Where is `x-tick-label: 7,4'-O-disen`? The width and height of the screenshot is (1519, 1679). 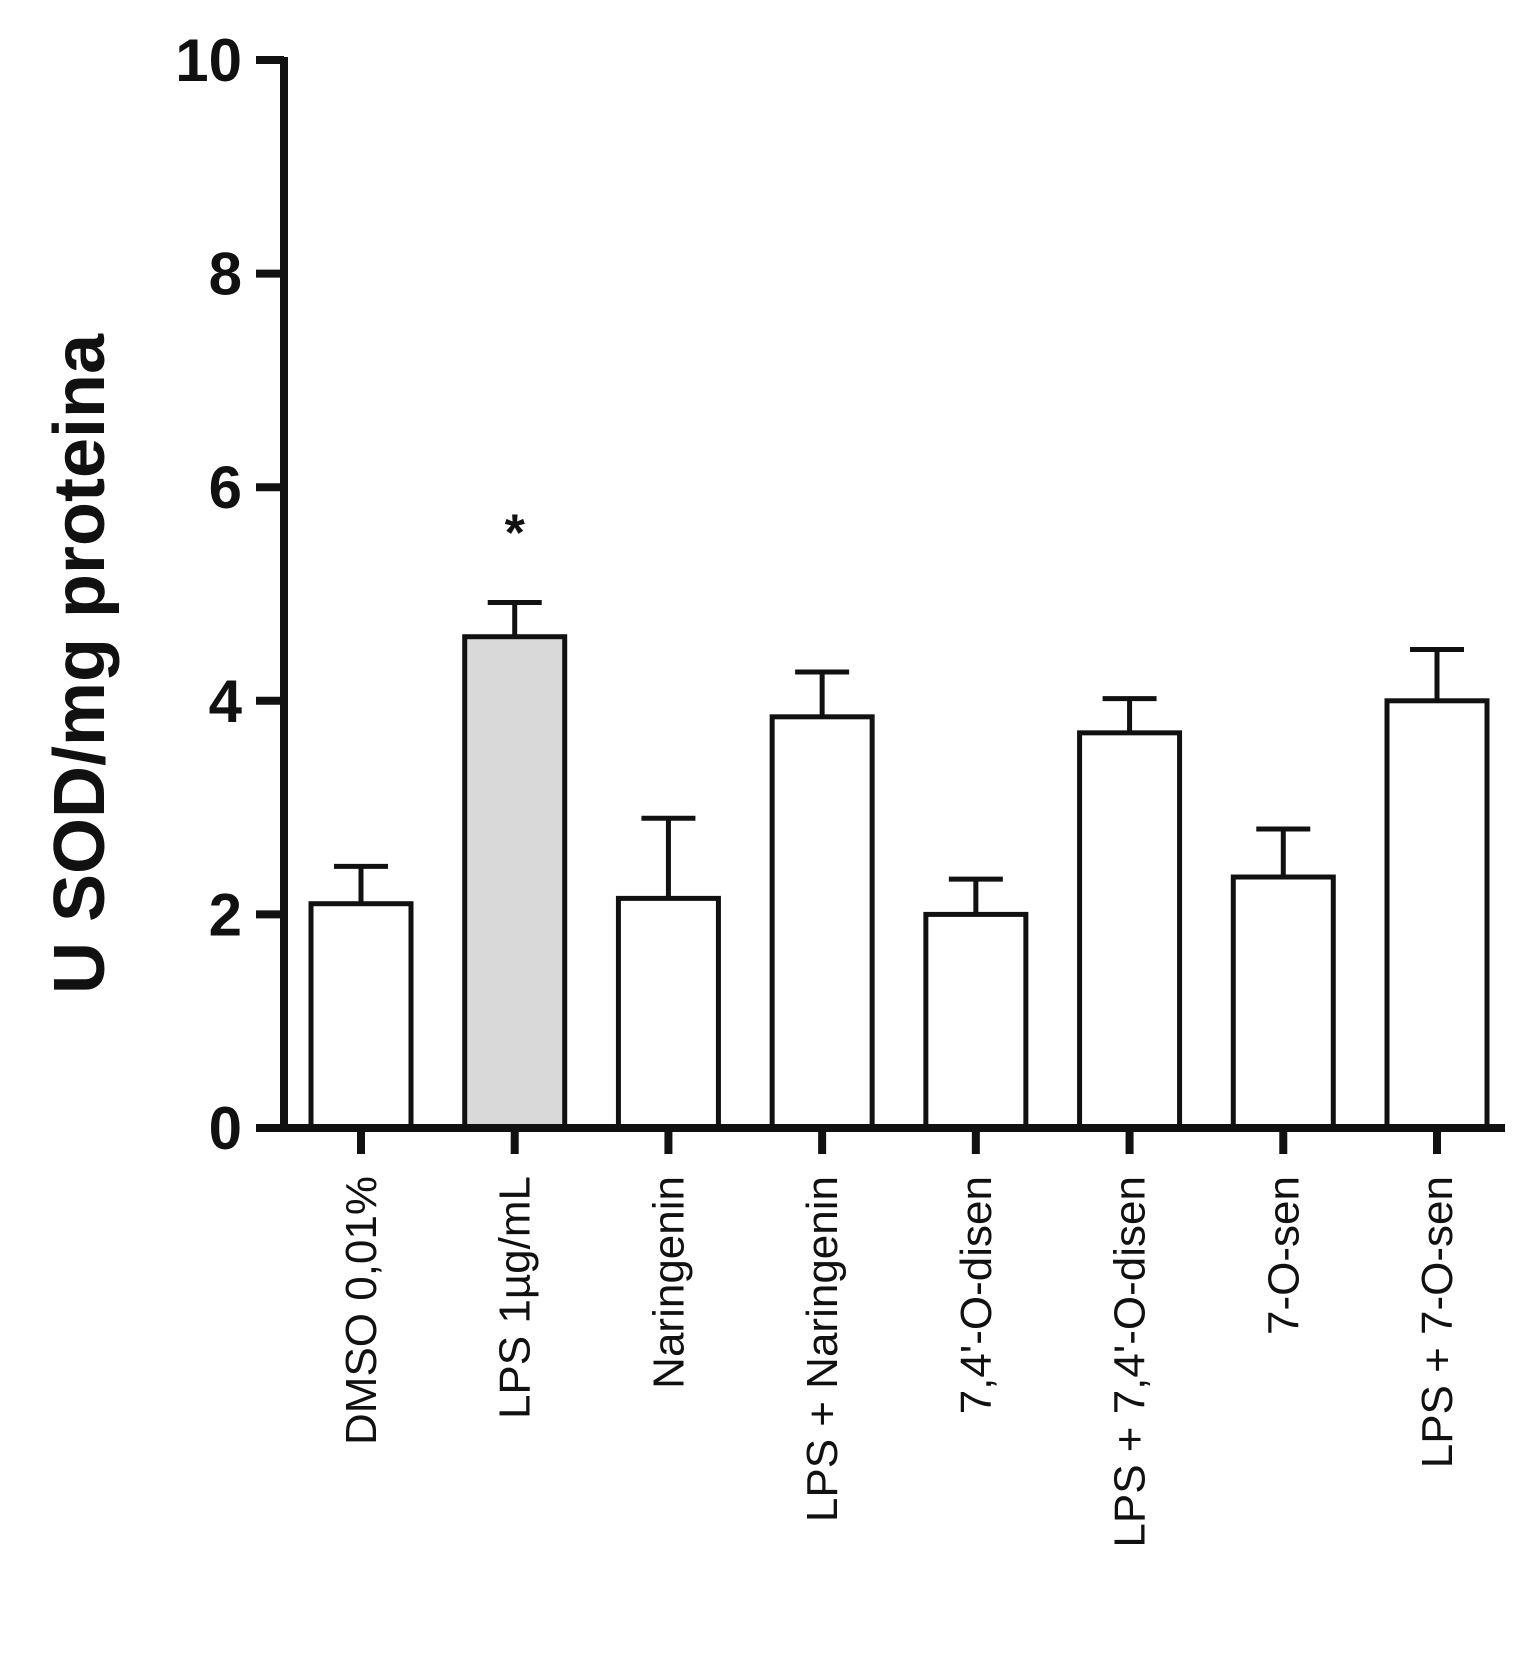
x-tick-label: 7,4'-O-disen is located at coordinates (976, 1295).